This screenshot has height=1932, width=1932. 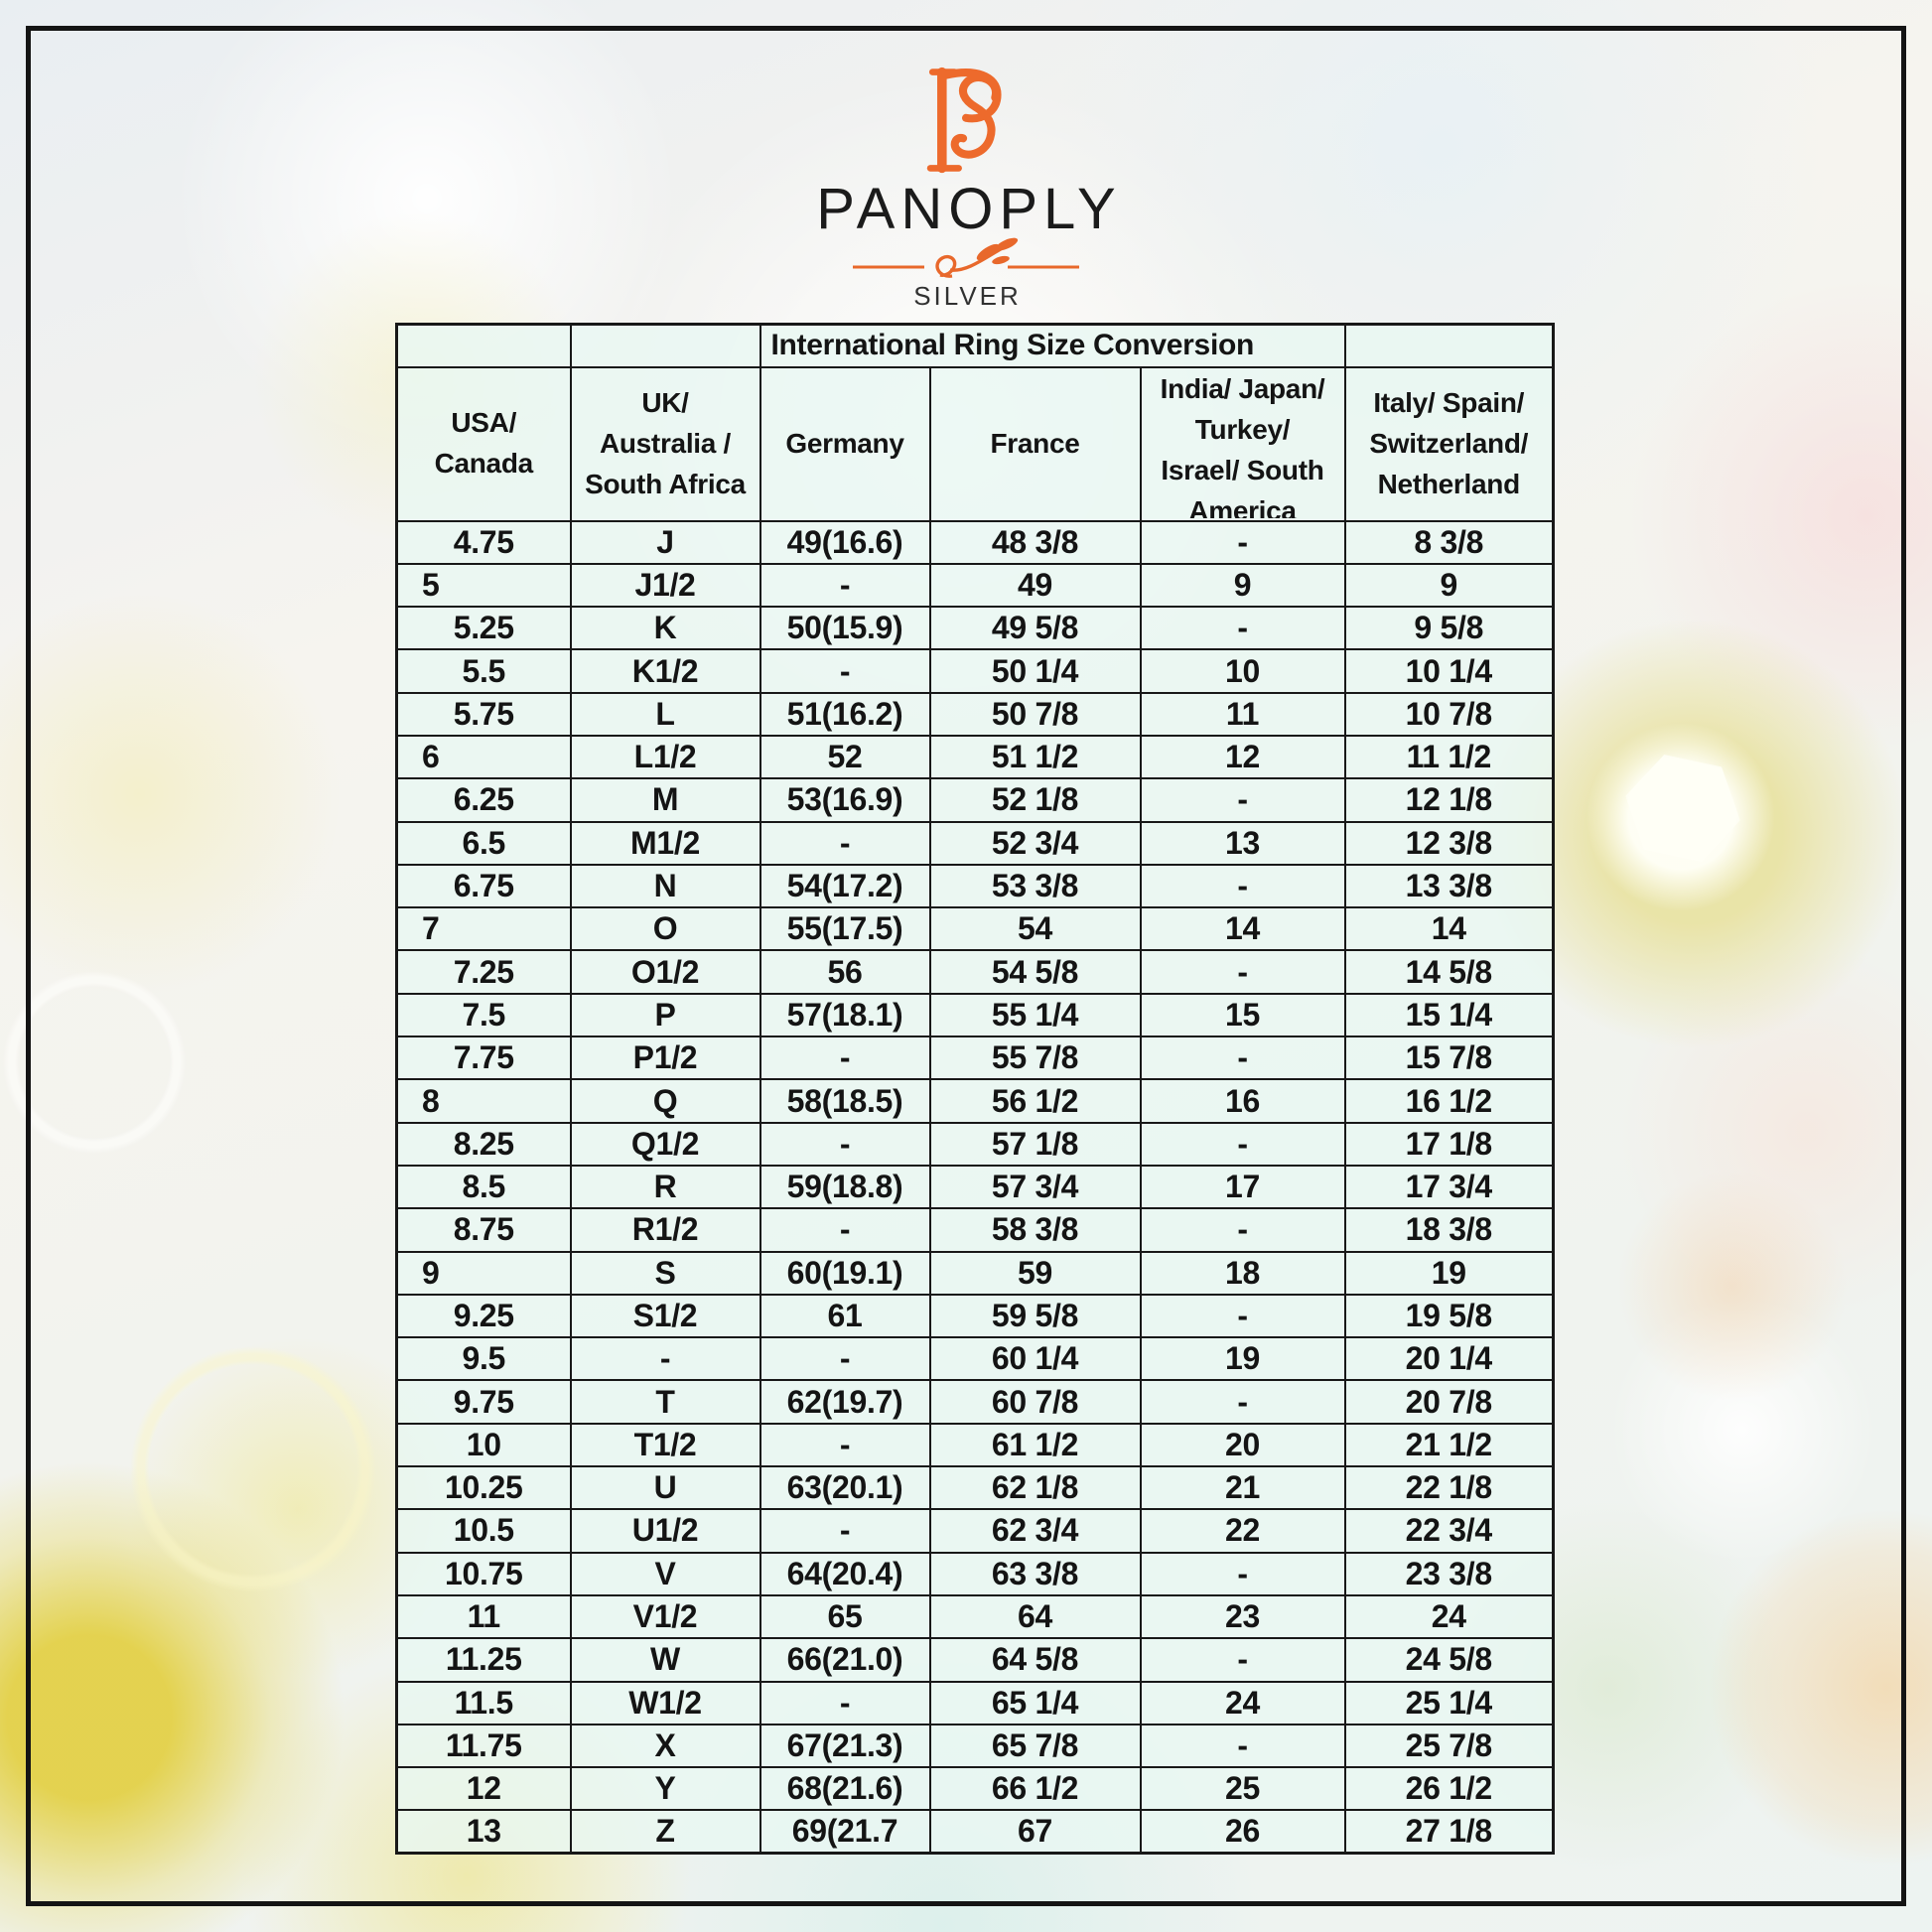 I want to click on cell: 9.75, so click(x=484, y=1402).